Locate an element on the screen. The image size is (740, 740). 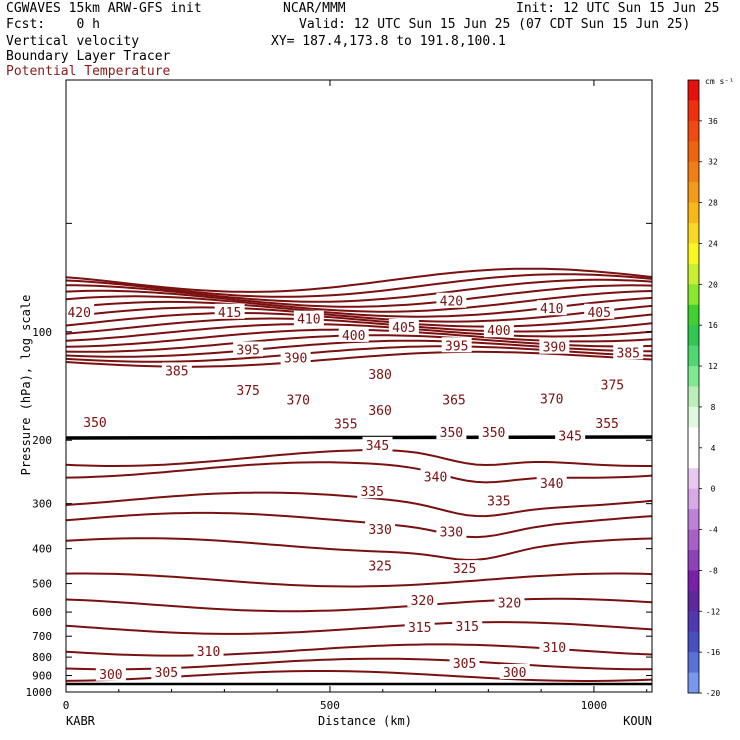
contour-label: 310 is located at coordinates (554, 648).